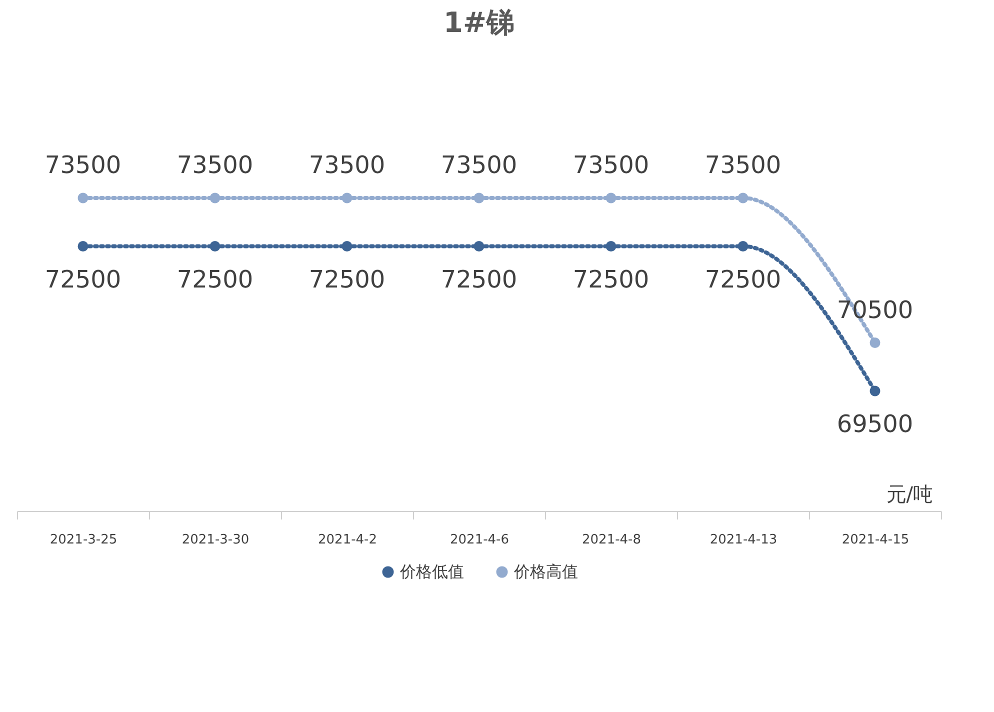  Describe the element at coordinates (84, 540) in the screenshot. I see `x-tick-label: 2021-3-25` at that location.